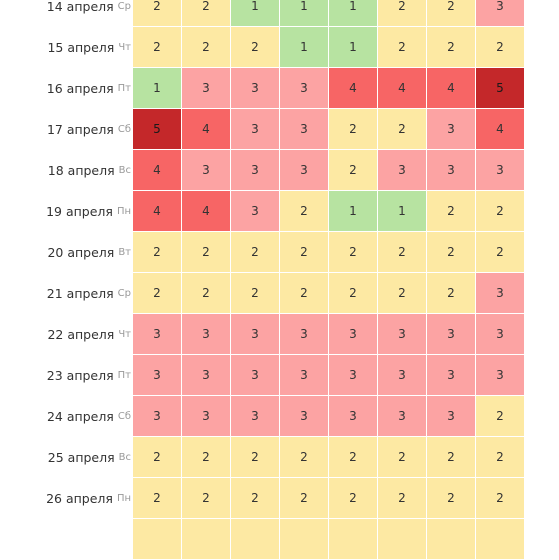 The width and height of the screenshot is (559, 560). What do you see at coordinates (279, 129) in the screenshot?
I see `forecast-row: 17 апреля Сб 5 4 3 3 2 2 3 4` at bounding box center [279, 129].